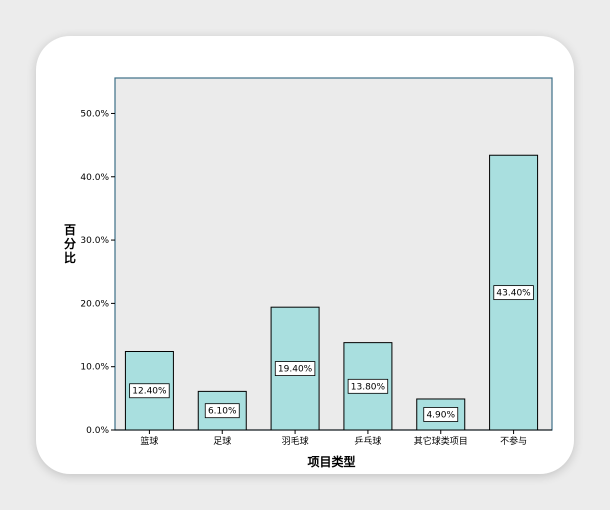 This screenshot has width=610, height=510. I want to click on x-tick-label: 篮球, so click(149, 441).